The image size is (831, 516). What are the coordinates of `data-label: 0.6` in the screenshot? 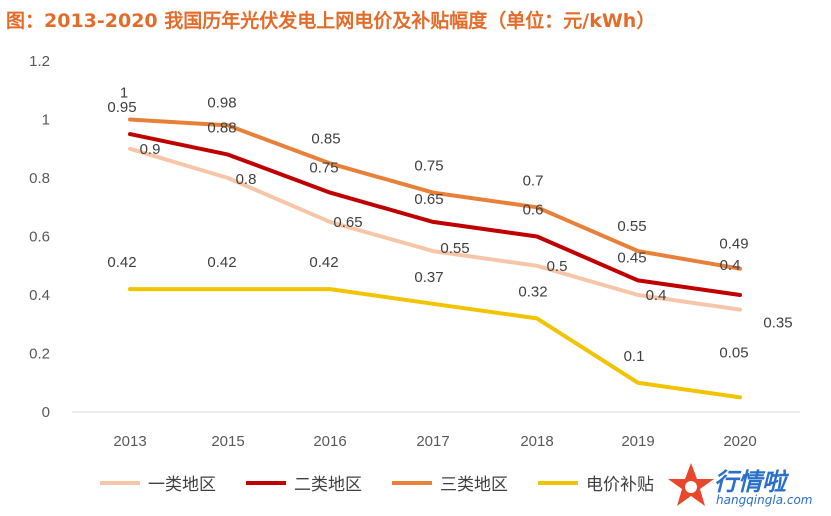 It's located at (533, 210).